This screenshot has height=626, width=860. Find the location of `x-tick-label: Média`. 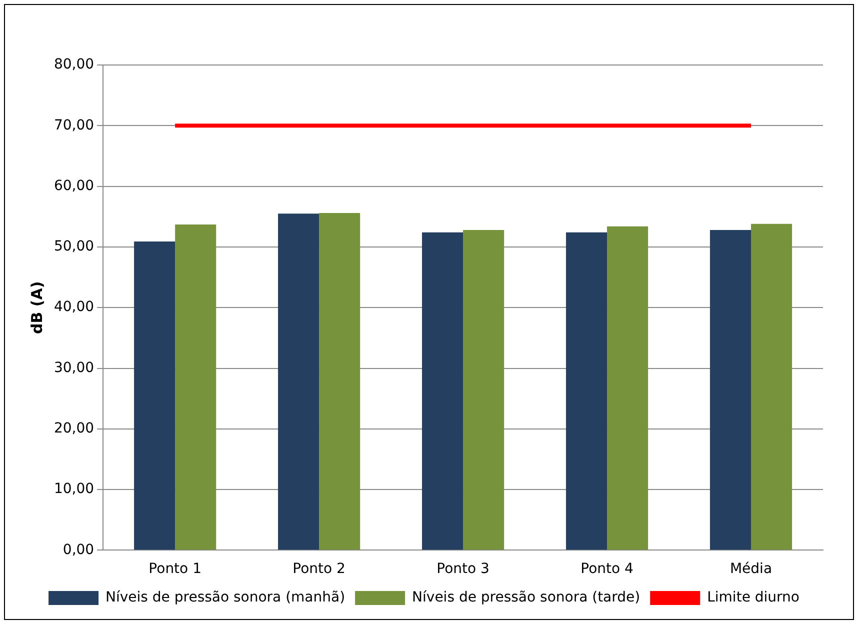

x-tick-label: Média is located at coordinates (751, 569).